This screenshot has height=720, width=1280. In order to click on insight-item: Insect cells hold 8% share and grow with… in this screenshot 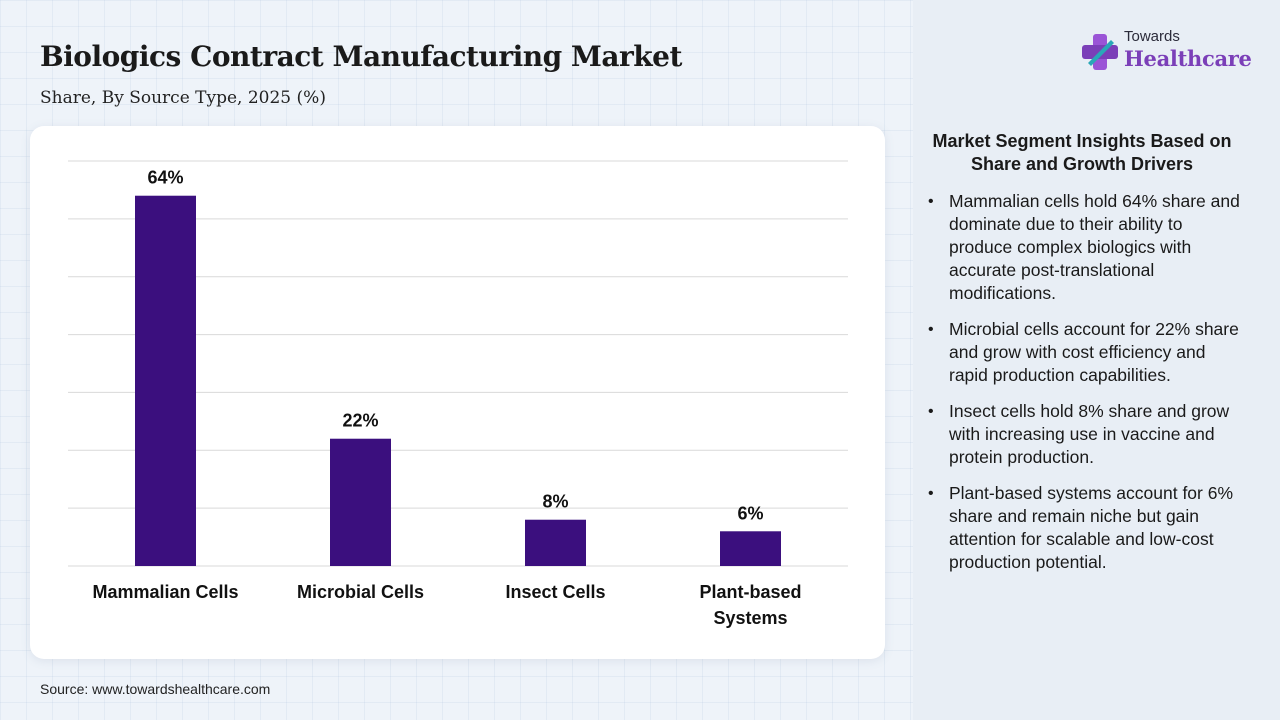, I will do `click(1087, 434)`.